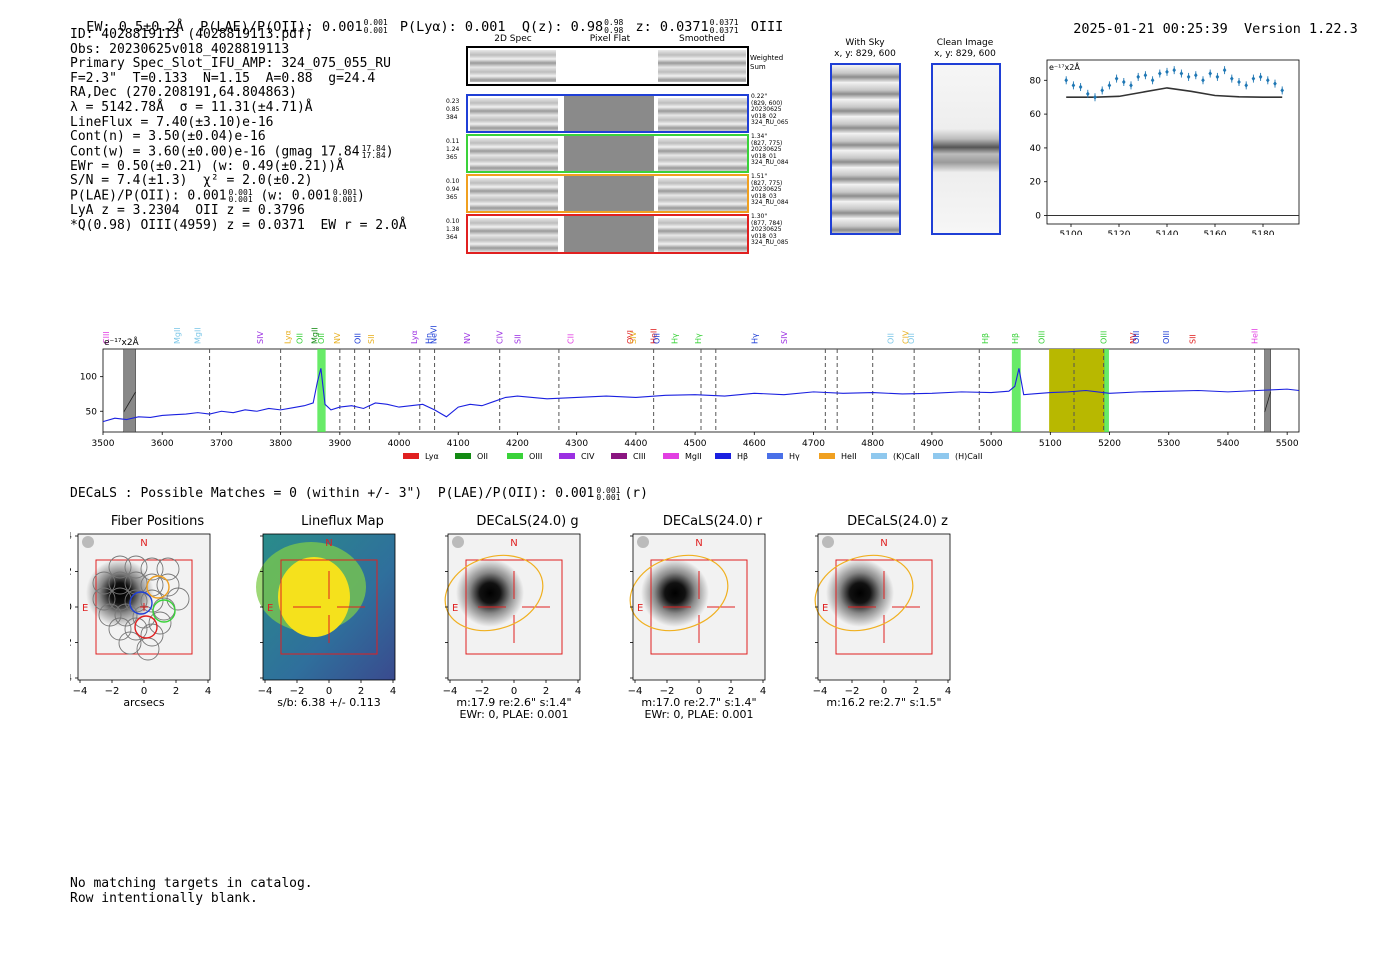 The width and height of the screenshot is (1400, 953). What do you see at coordinates (702, 39) in the screenshot?
I see `col-smoothed: Smoothed` at bounding box center [702, 39].